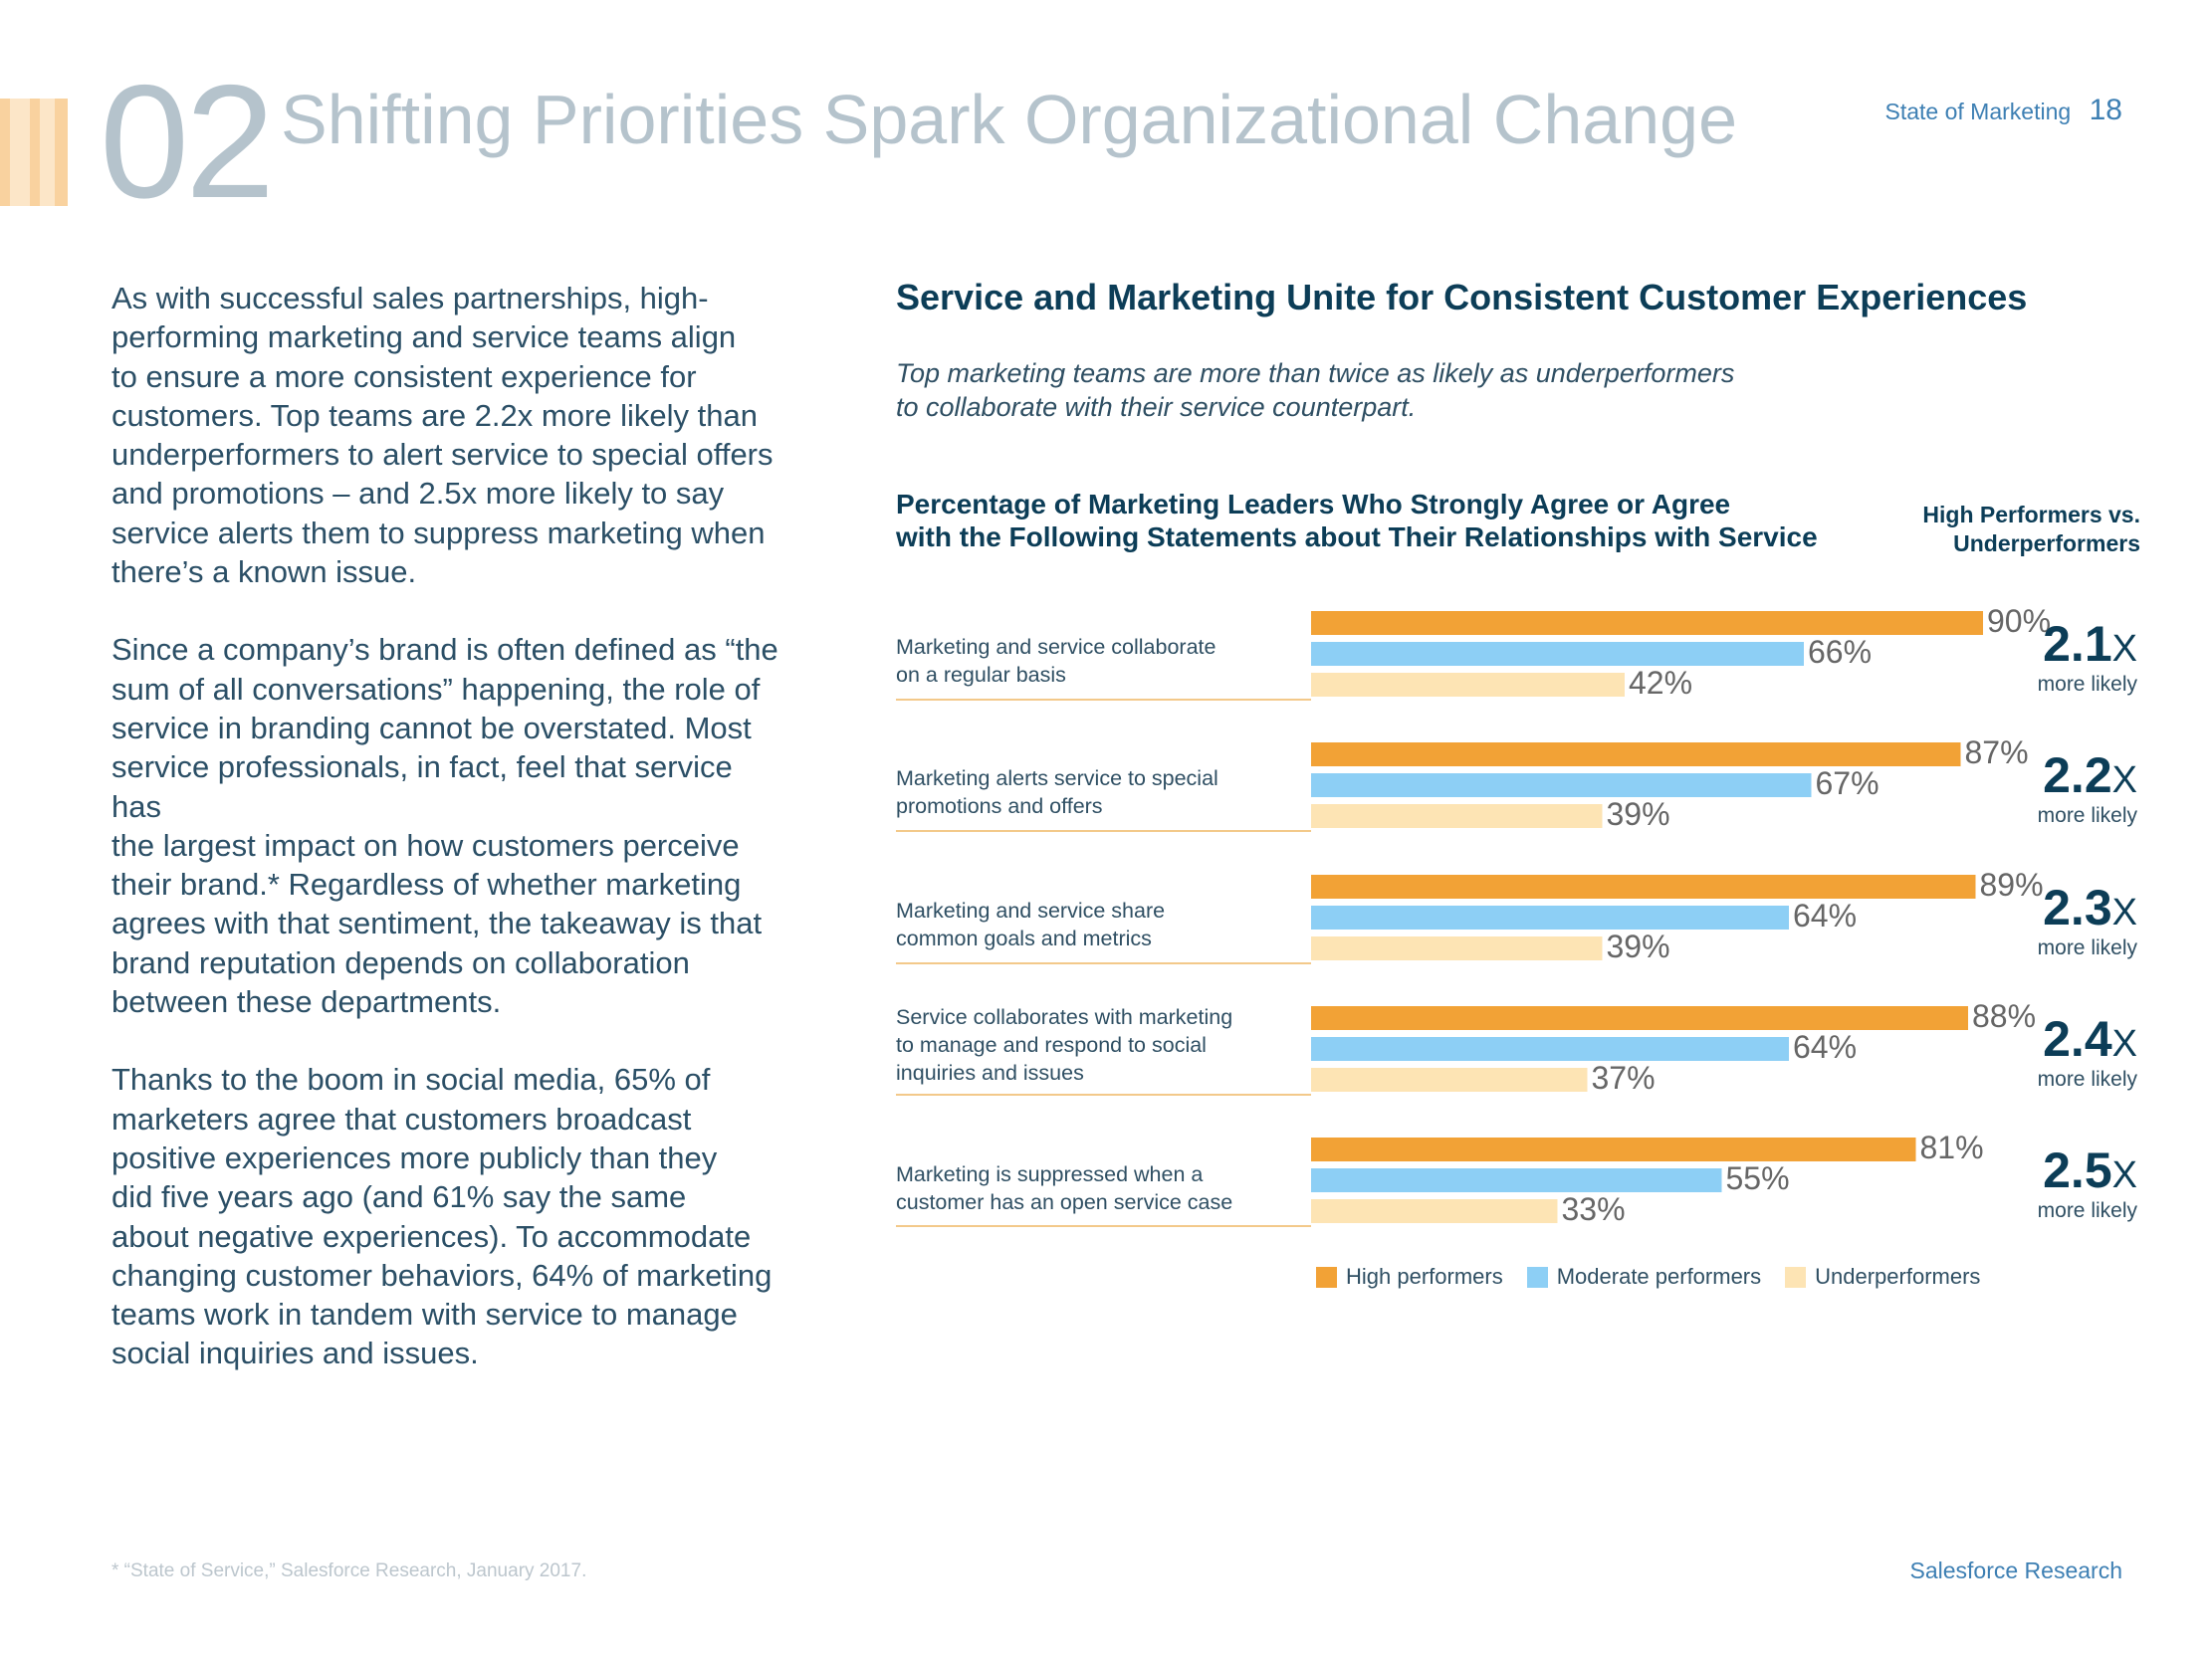 The height and width of the screenshot is (1659, 2212). I want to click on page-header-meta: State of Marketing 18, so click(2003, 110).